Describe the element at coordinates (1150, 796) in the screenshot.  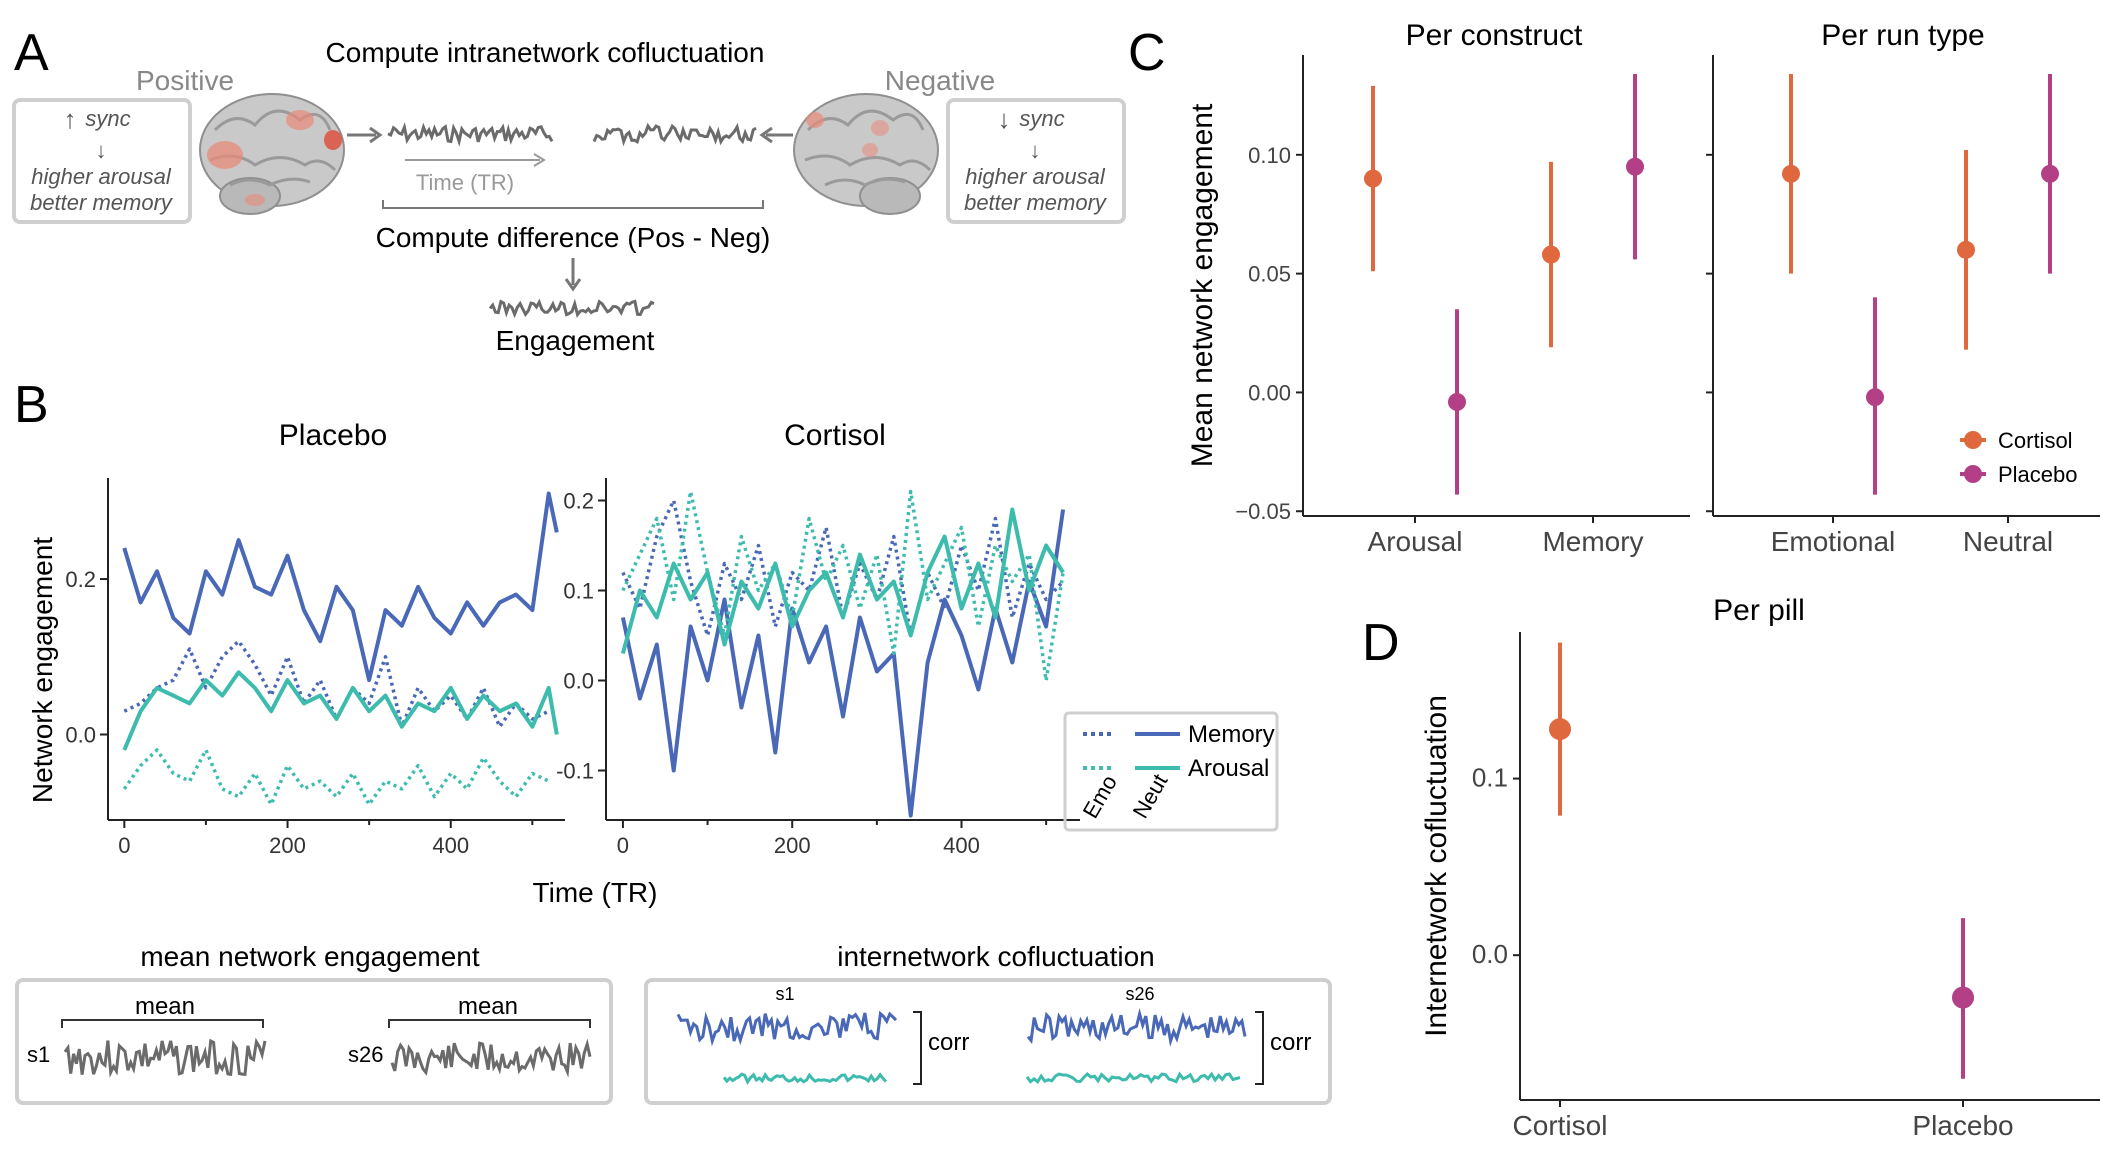
I see `legend-neut-label: Neut` at that location.